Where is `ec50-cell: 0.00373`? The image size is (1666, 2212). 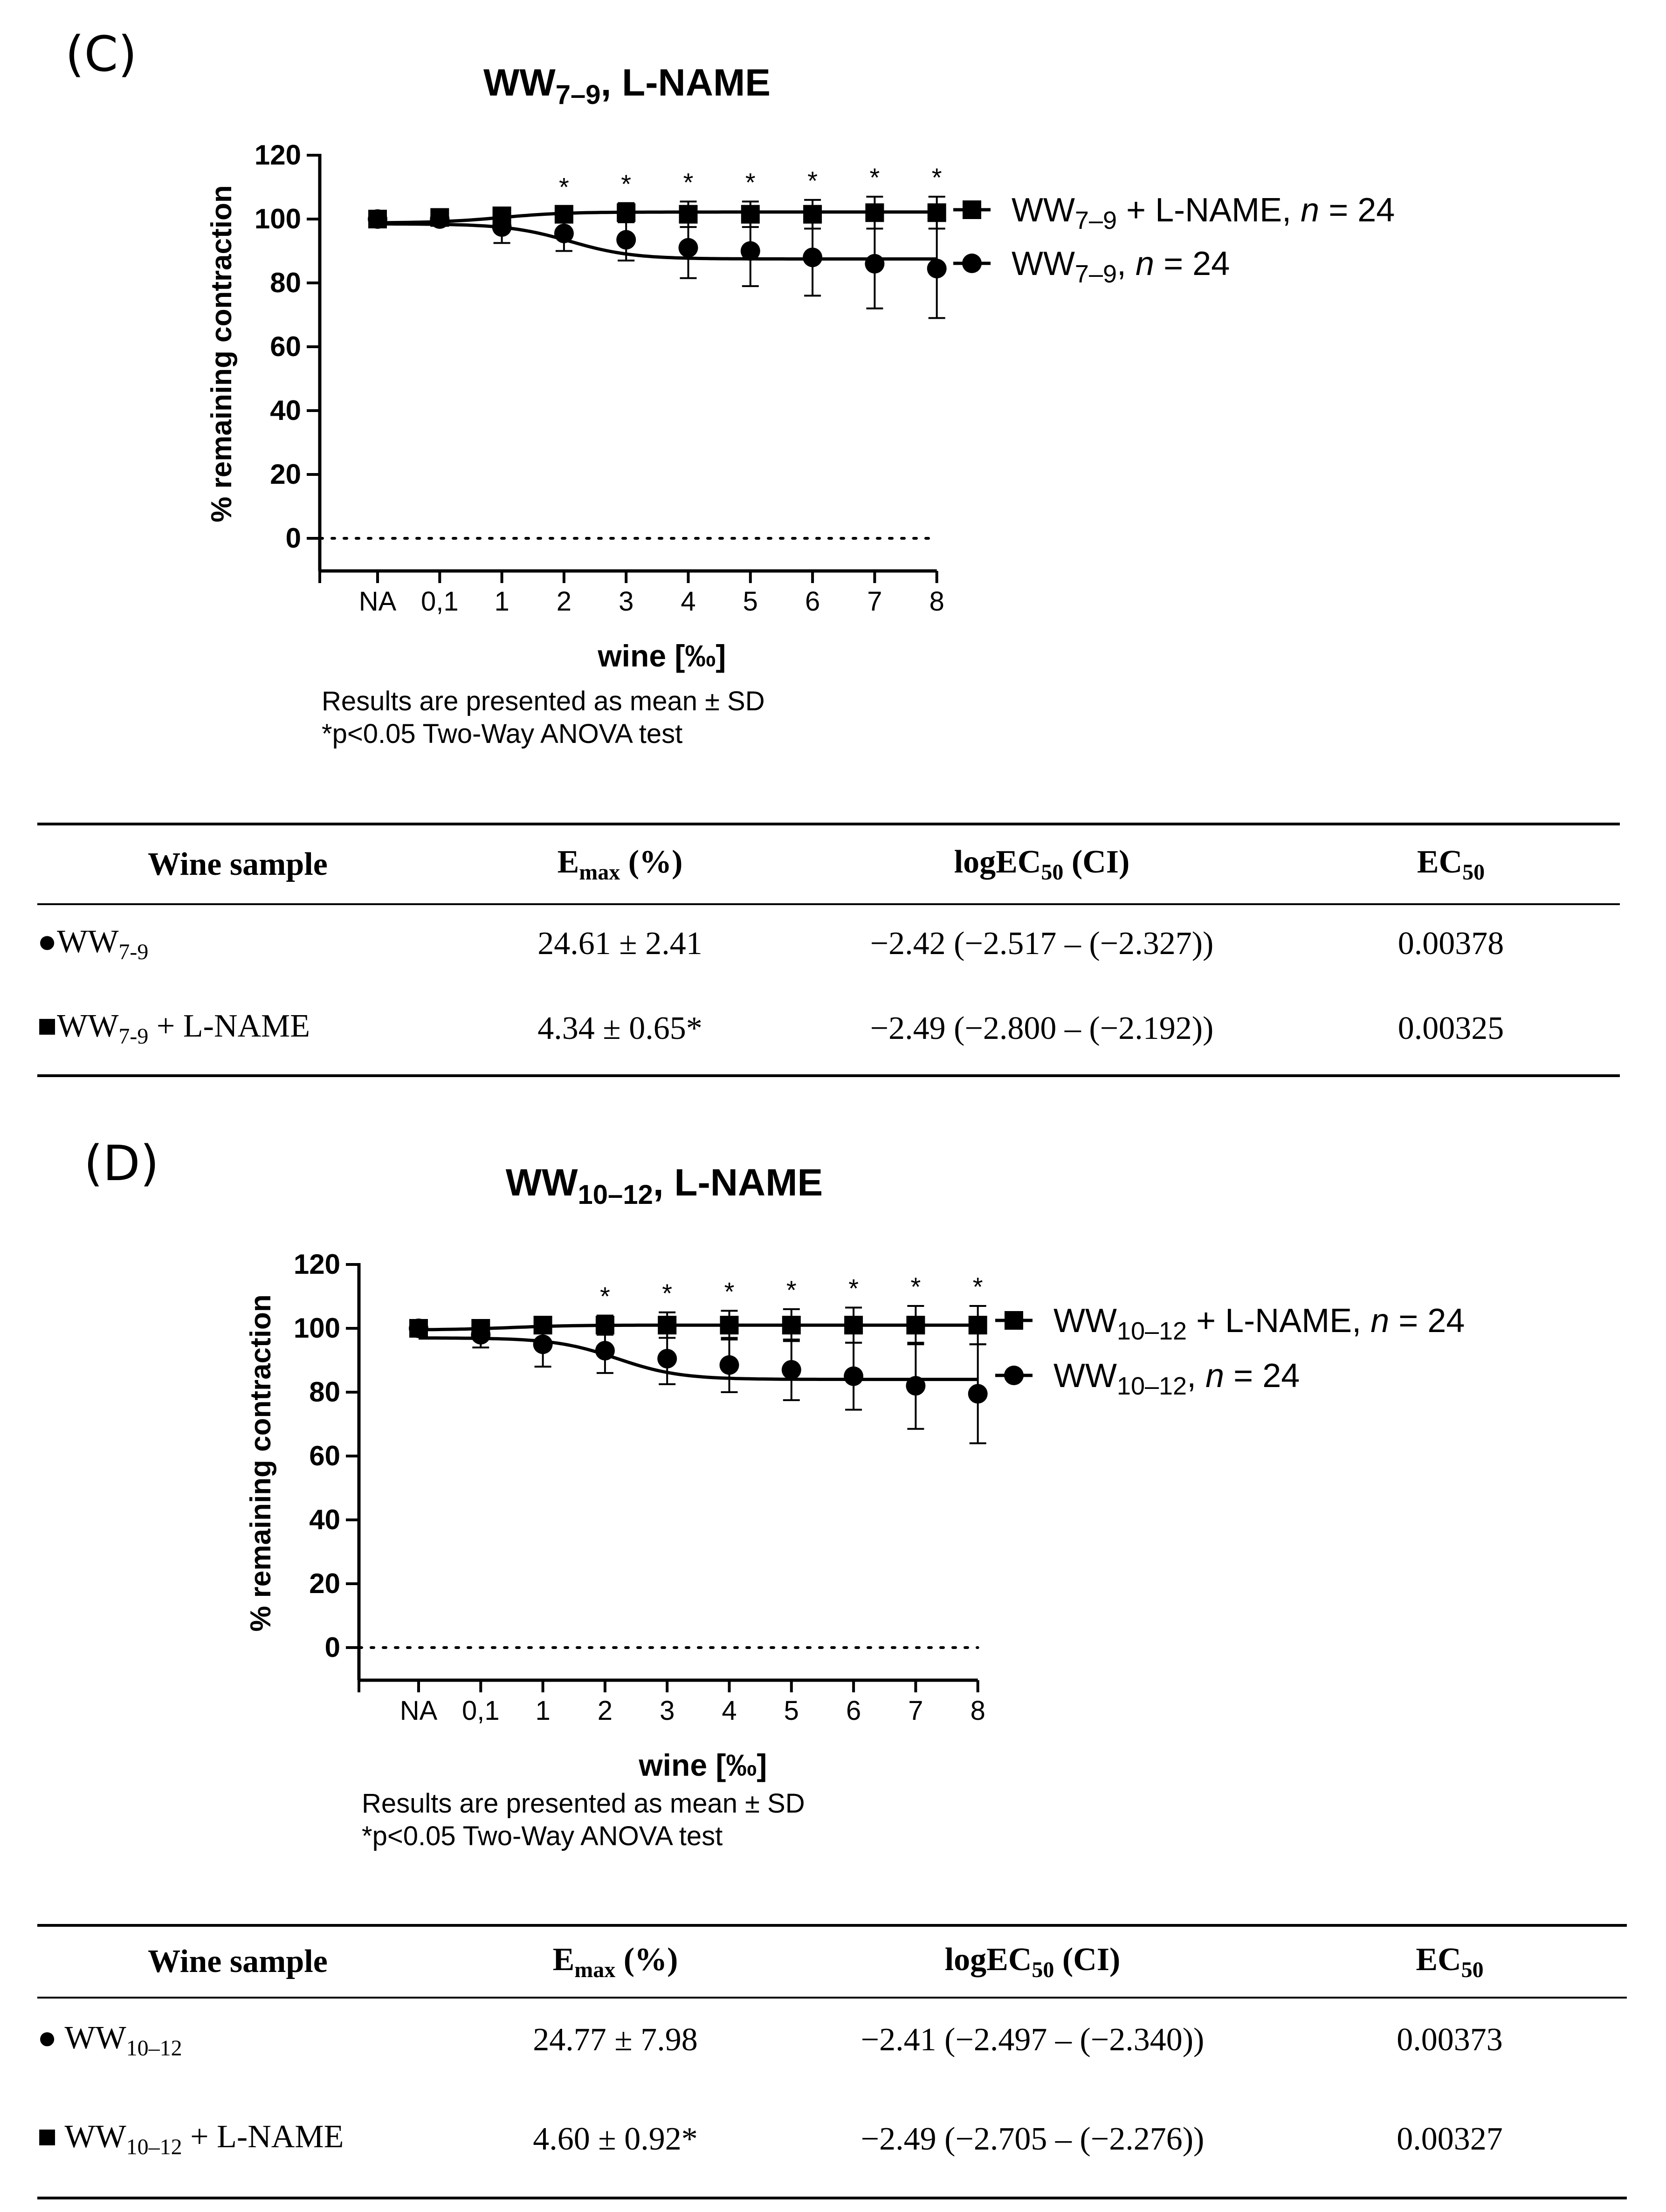 ec50-cell: 0.00373 is located at coordinates (1450, 2040).